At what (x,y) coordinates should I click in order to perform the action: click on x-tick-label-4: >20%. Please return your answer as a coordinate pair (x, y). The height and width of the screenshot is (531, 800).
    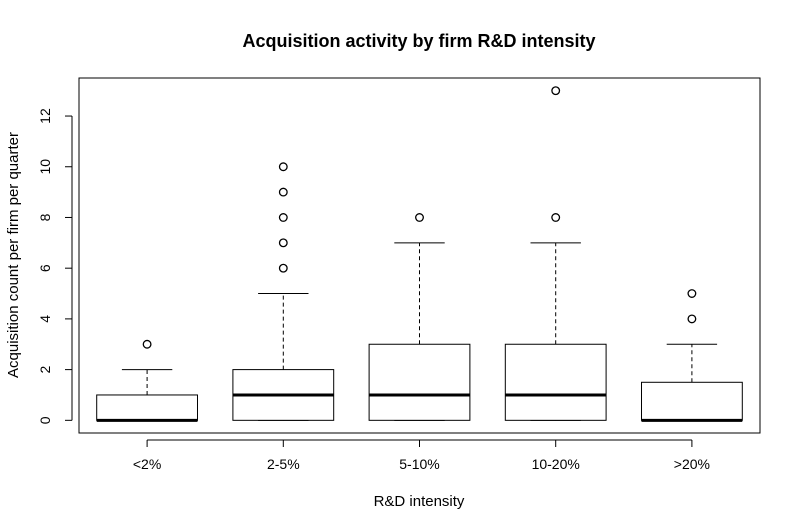
    Looking at the image, I should click on (692, 464).